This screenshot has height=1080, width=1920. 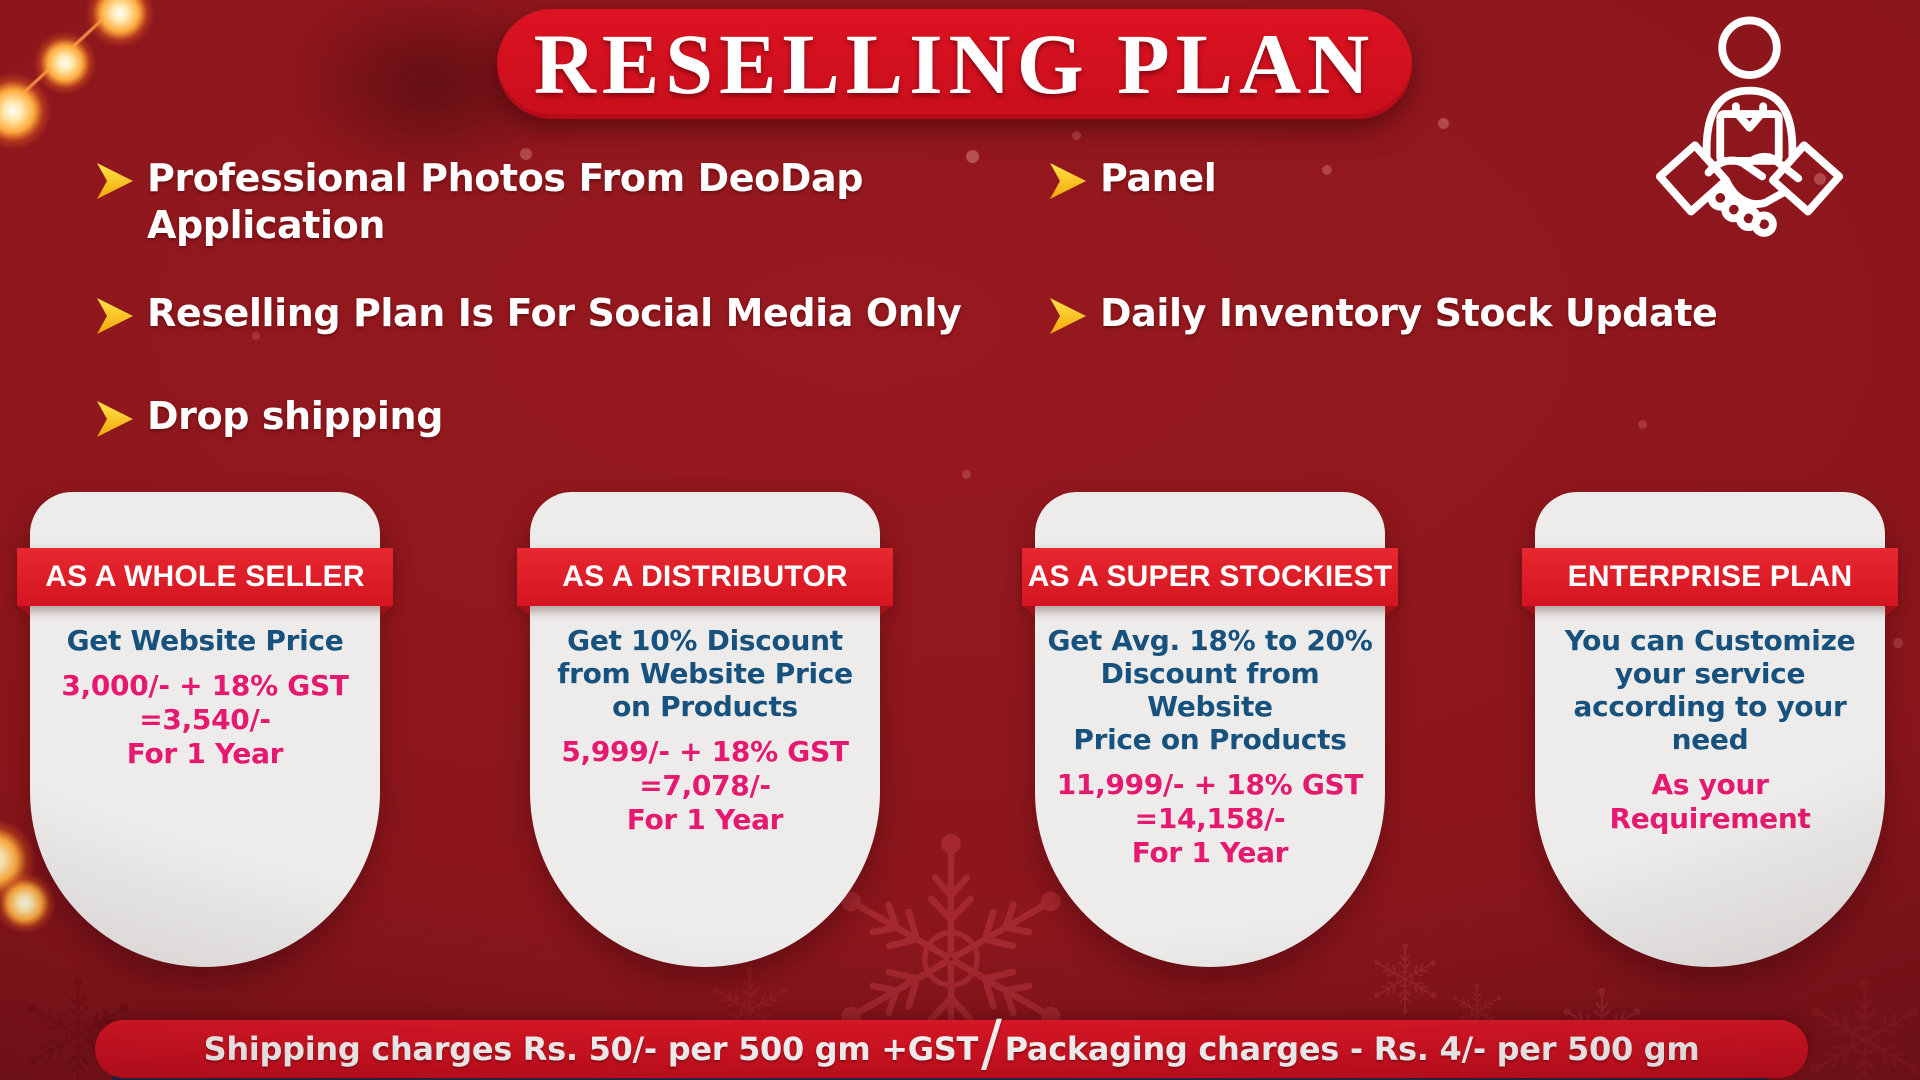 I want to click on plan-price: As your Requirement, so click(x=1710, y=801).